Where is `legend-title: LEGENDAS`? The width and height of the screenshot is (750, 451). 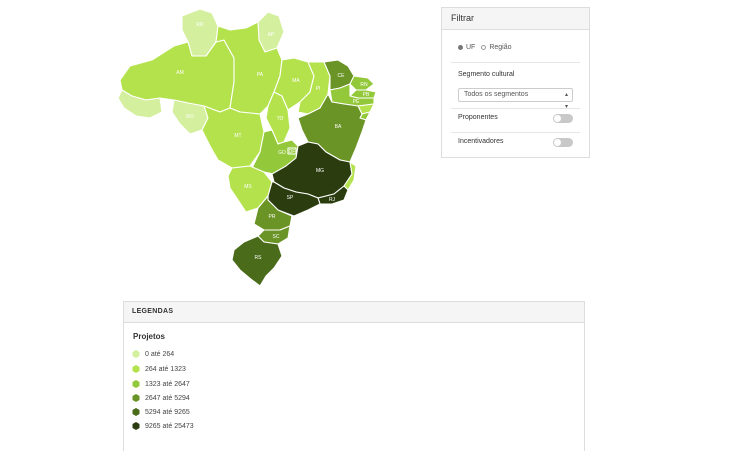
legend-title: LEGENDAS is located at coordinates (354, 312).